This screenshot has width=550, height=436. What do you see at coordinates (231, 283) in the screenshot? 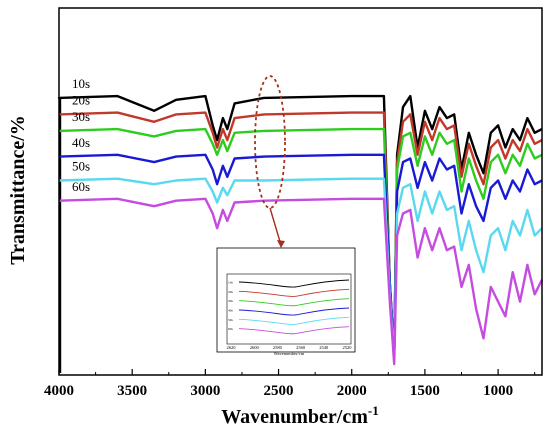
I see `inset-series-label: 10s` at bounding box center [231, 283].